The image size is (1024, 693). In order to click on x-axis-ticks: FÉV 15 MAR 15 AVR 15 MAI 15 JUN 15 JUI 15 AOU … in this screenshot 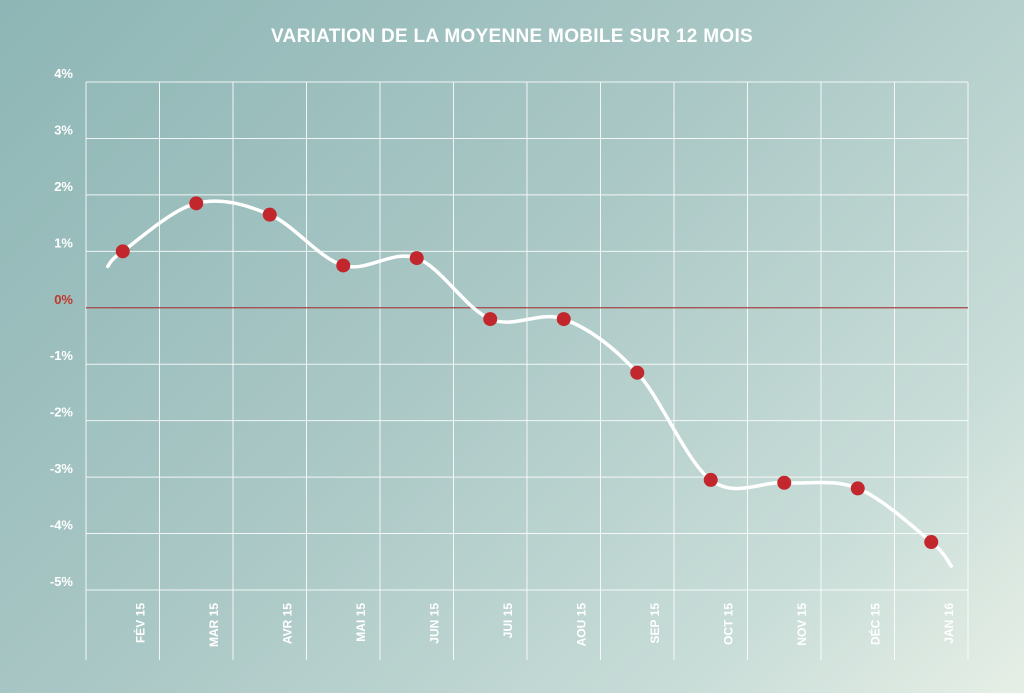, I will do `click(545, 625)`.